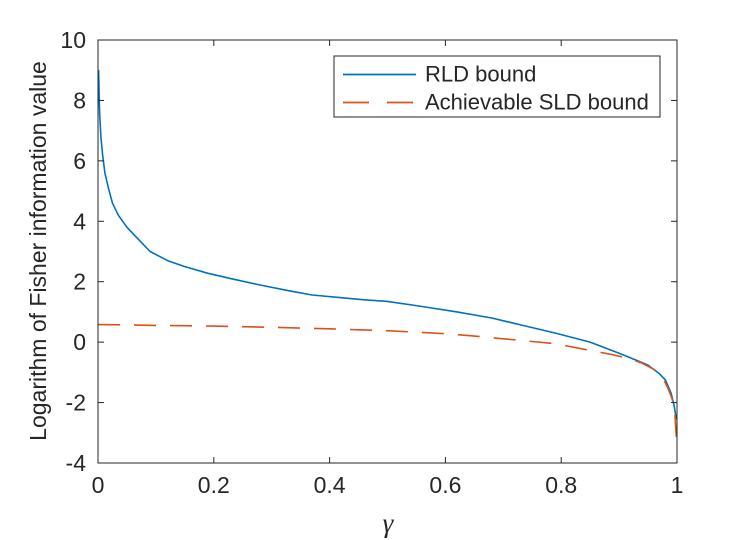 The height and width of the screenshot is (540, 747). I want to click on y-tick-label: -4, so click(76, 463).